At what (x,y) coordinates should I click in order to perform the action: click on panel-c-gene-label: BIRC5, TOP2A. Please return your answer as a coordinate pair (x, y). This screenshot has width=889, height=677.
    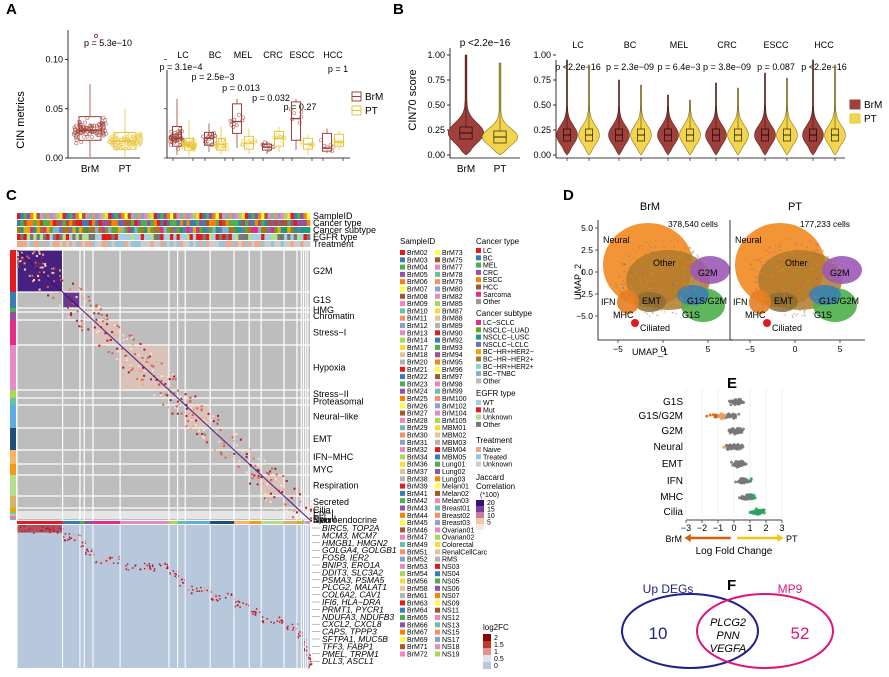
    Looking at the image, I should click on (351, 528).